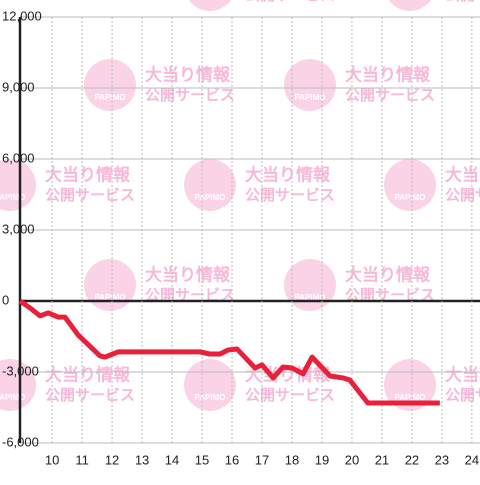 The image size is (480, 485). Describe the element at coordinates (292, 459) in the screenshot. I see `x-tick-label: 18` at that location.